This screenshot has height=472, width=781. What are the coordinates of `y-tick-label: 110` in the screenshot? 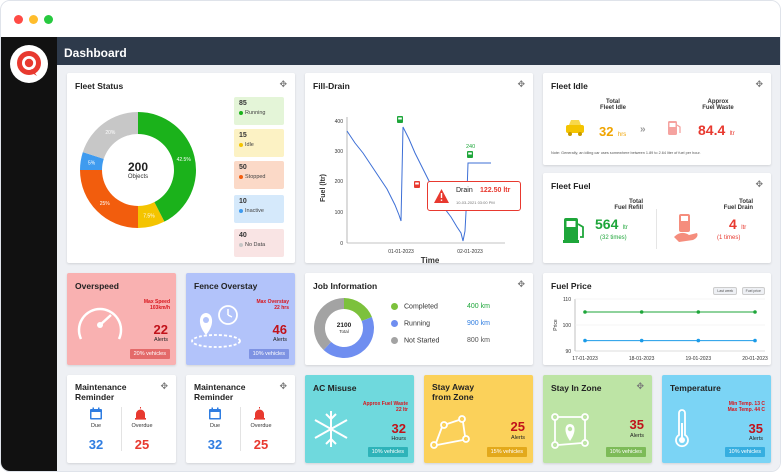 It's located at (567, 300).